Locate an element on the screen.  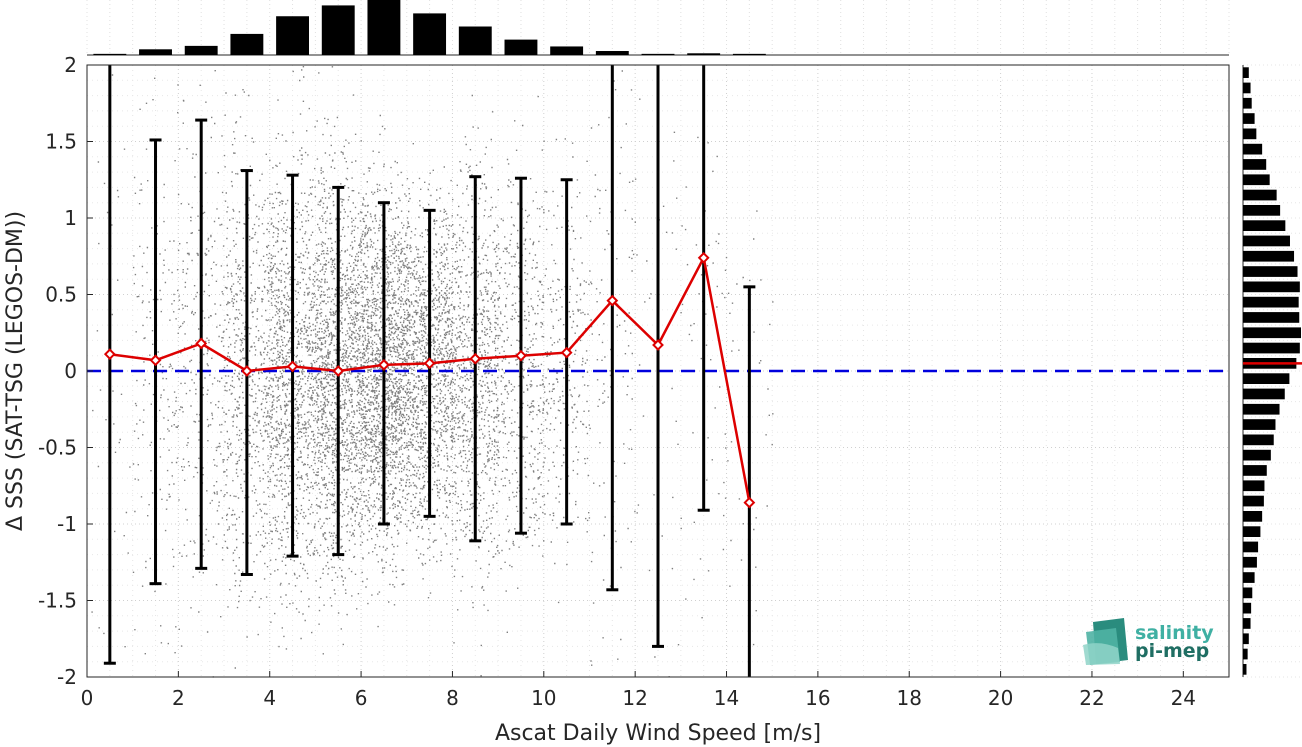
y-tick-label: 0.5 is located at coordinates (61, 295).